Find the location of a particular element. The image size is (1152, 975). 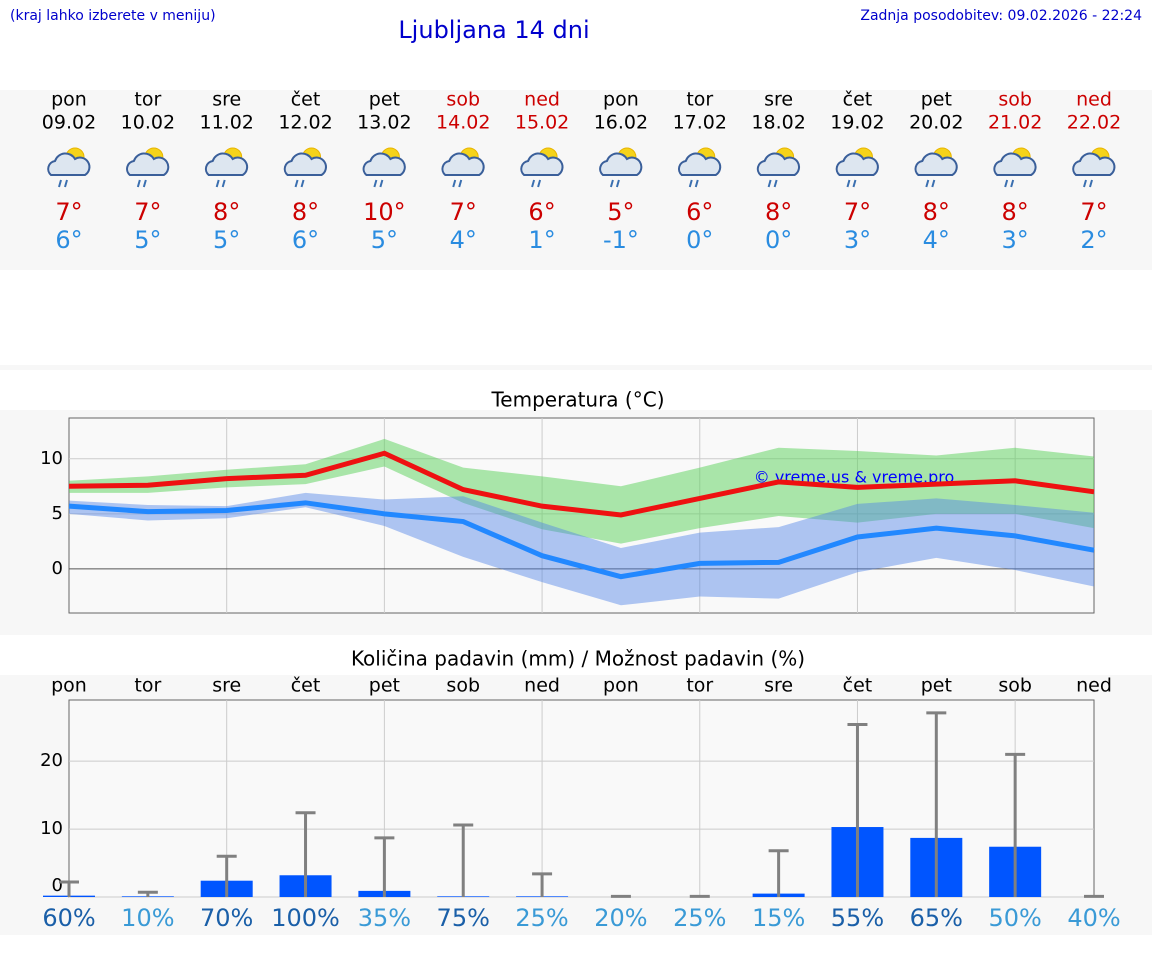

date: 20.02 is located at coordinates (936, 123).